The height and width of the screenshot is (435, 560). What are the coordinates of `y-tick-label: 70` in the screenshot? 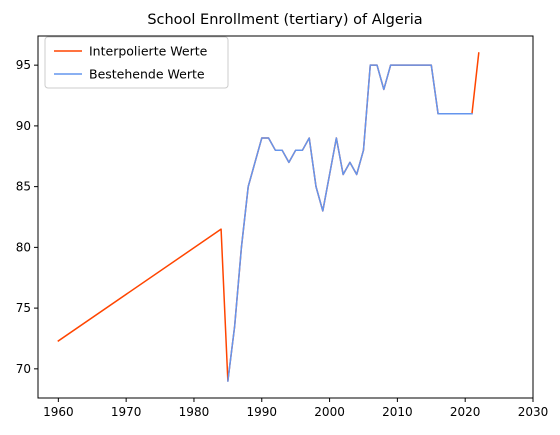 It's located at (23, 369).